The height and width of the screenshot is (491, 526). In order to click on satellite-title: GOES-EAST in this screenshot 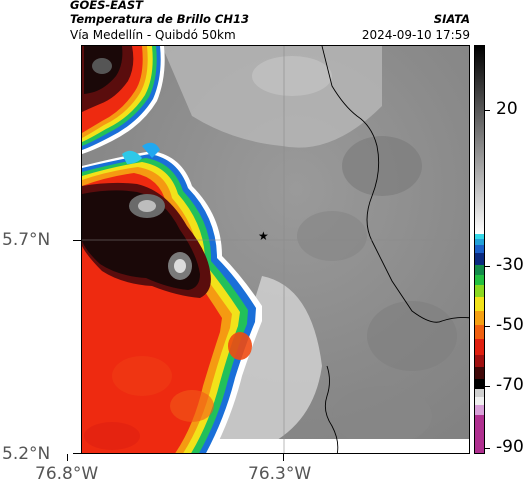, I will do `click(107, 6)`.